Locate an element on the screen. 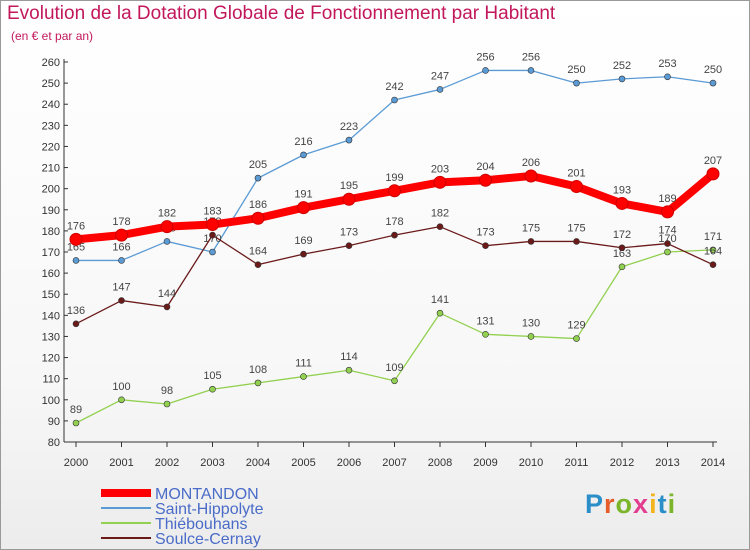 This screenshot has height=550, width=750. y-tick-label: 160 is located at coordinates (51, 274).